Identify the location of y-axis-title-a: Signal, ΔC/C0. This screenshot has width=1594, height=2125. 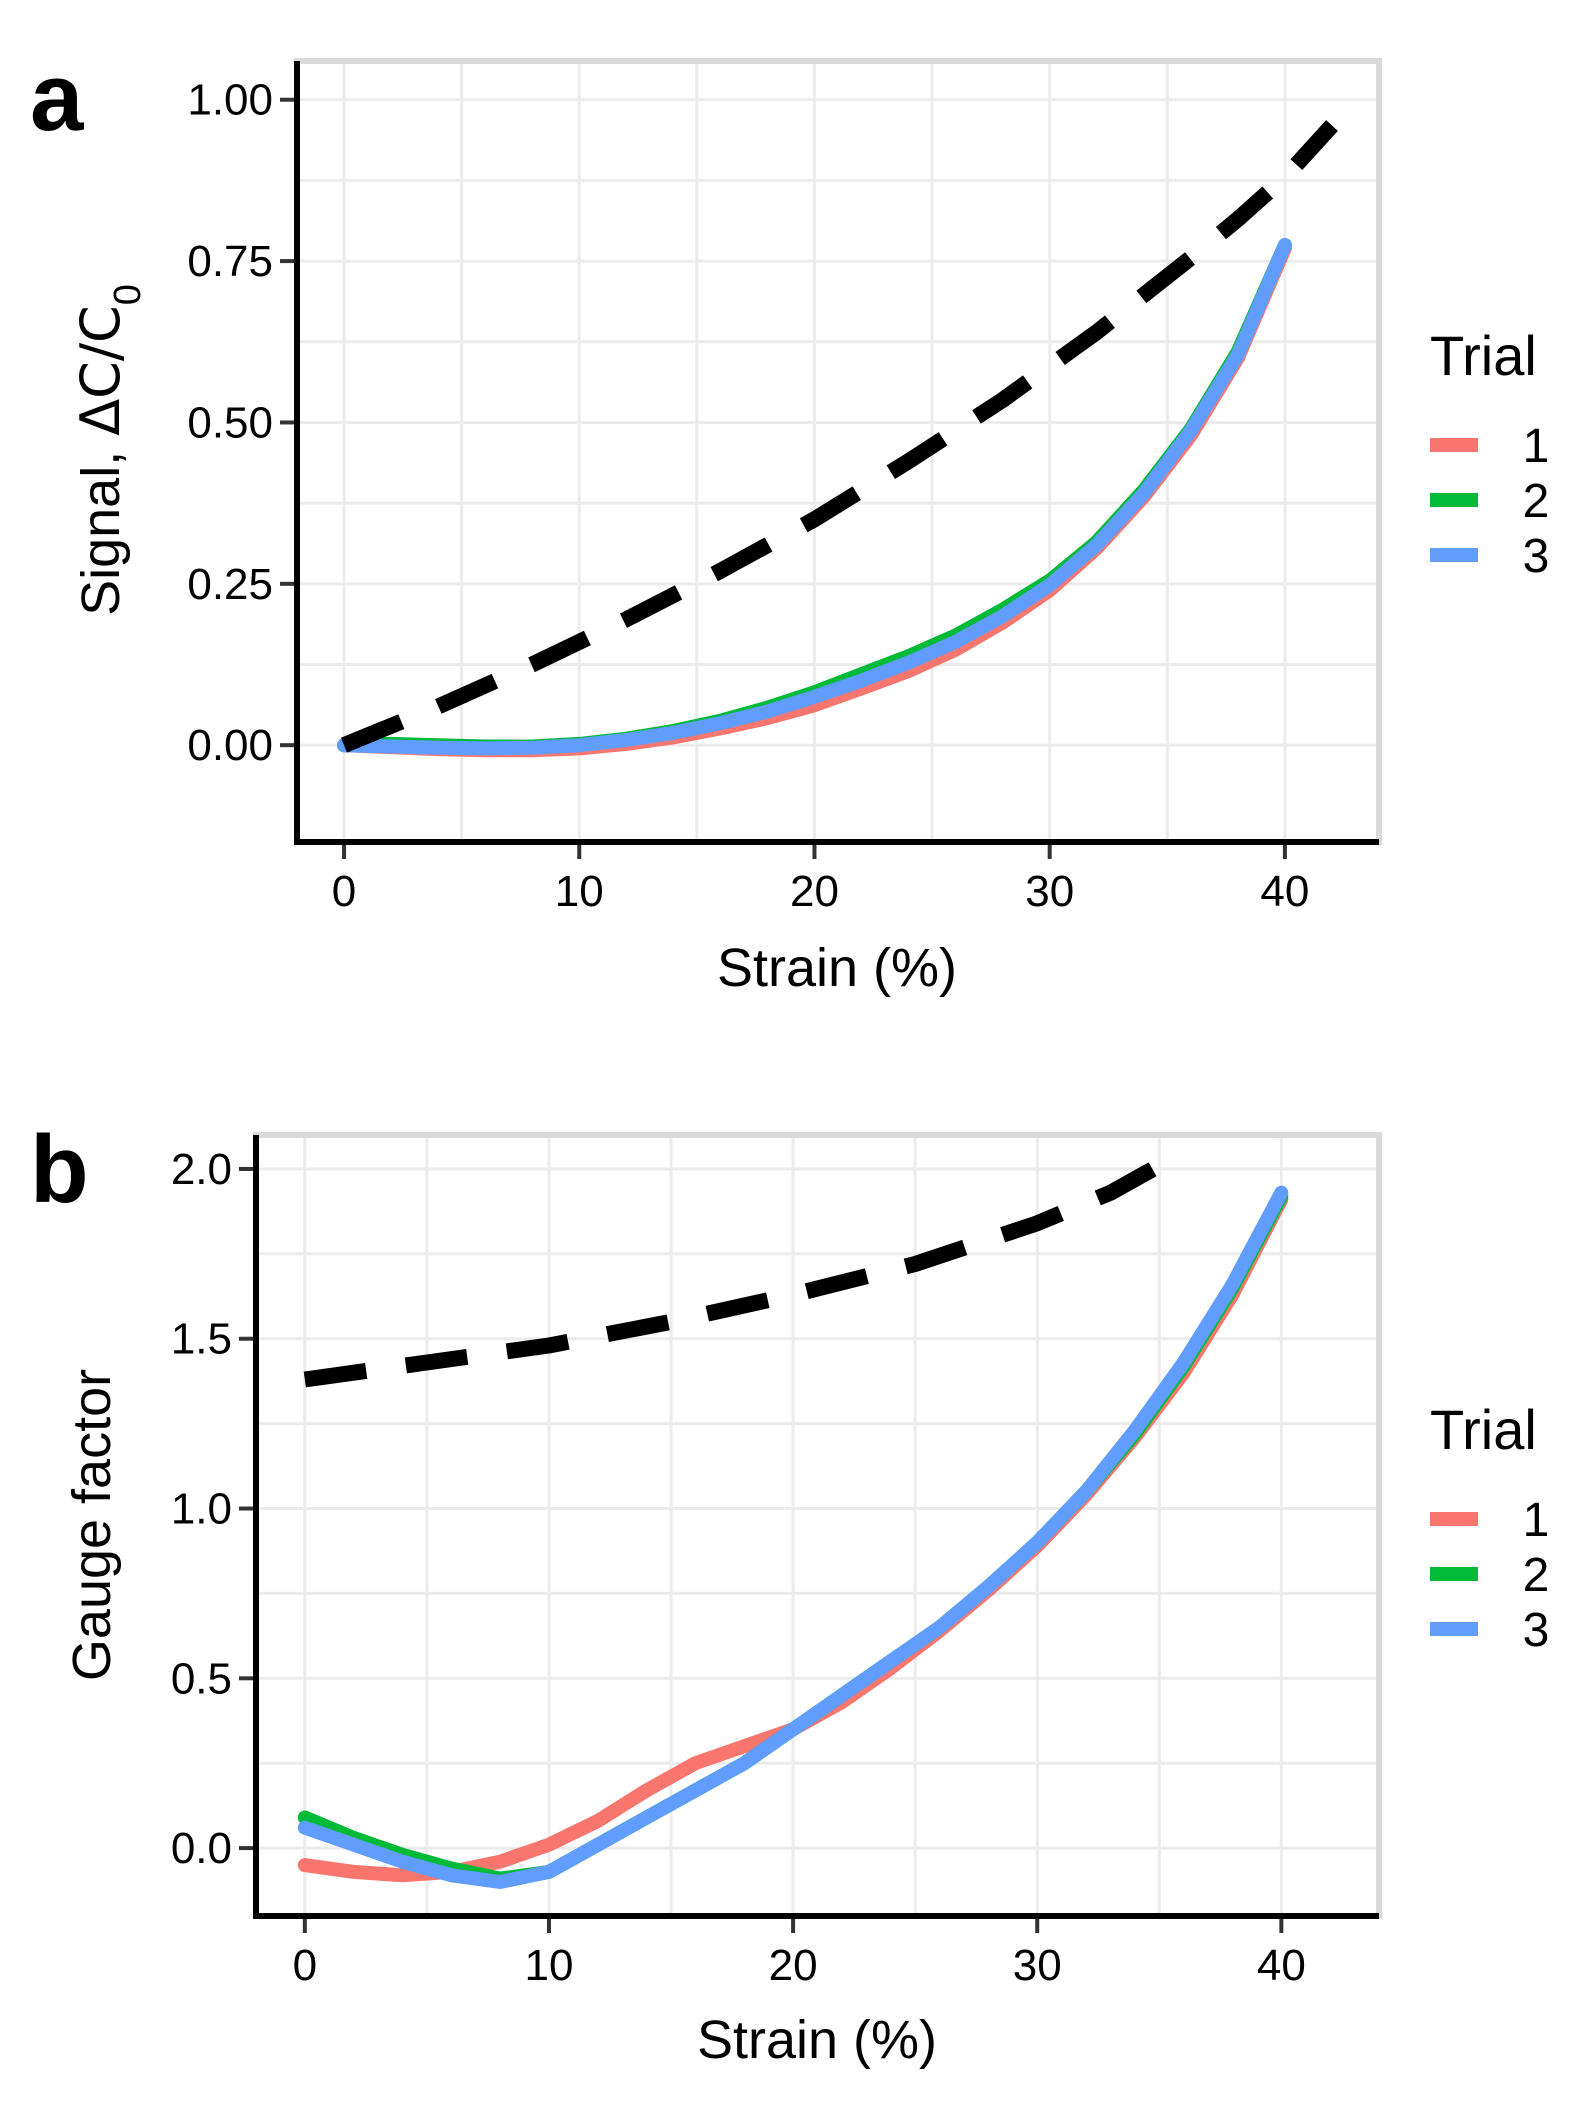
(109, 450).